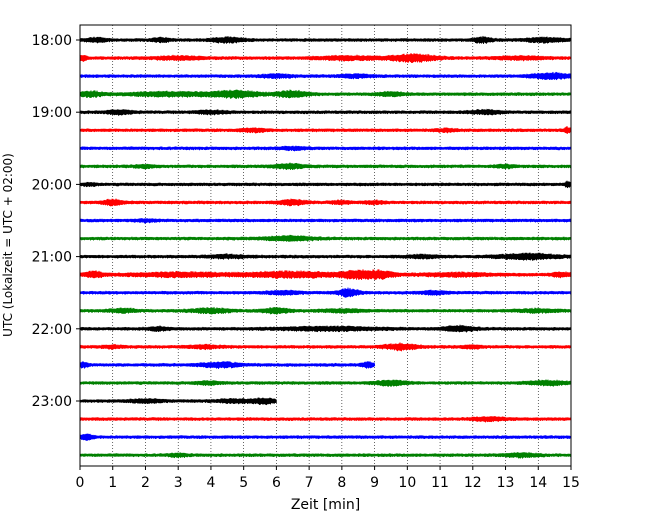  I want to click on y-tick-label: 18:00, so click(52, 41).